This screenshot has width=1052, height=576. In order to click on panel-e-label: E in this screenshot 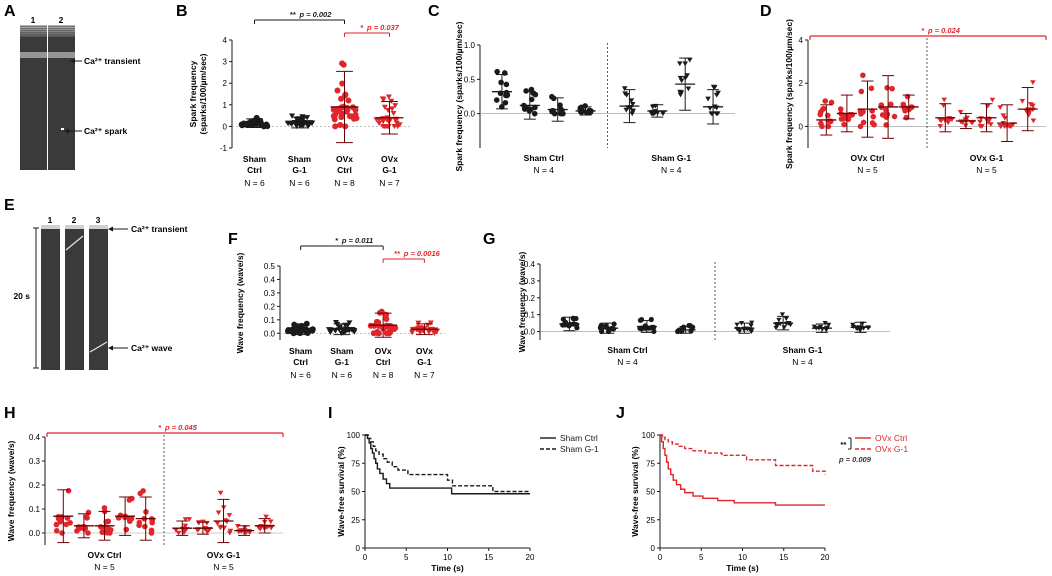, I will do `click(9, 205)`.